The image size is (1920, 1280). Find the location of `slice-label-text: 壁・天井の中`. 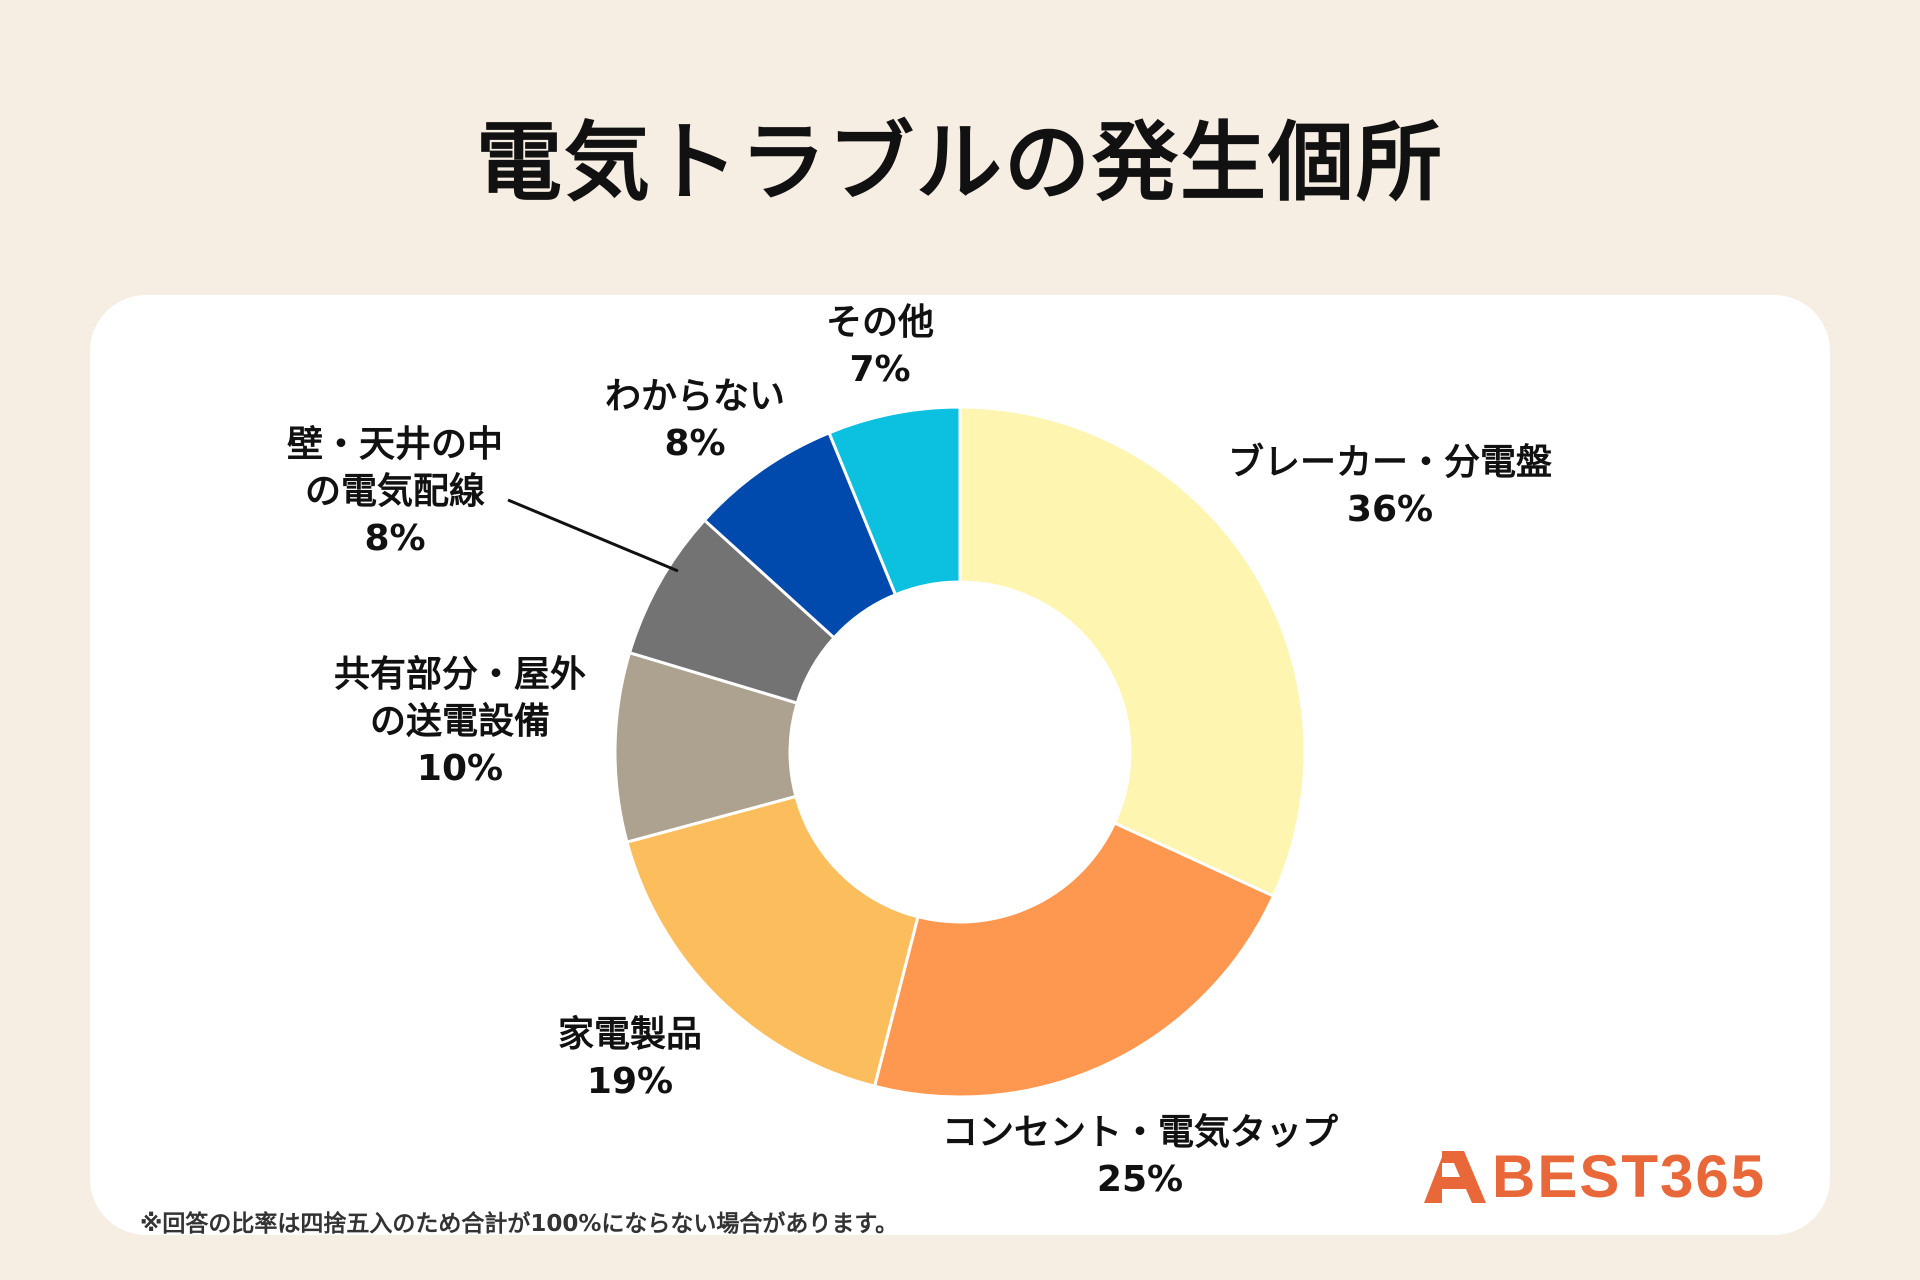

slice-label-text: 壁・天井の中 is located at coordinates (394, 444).